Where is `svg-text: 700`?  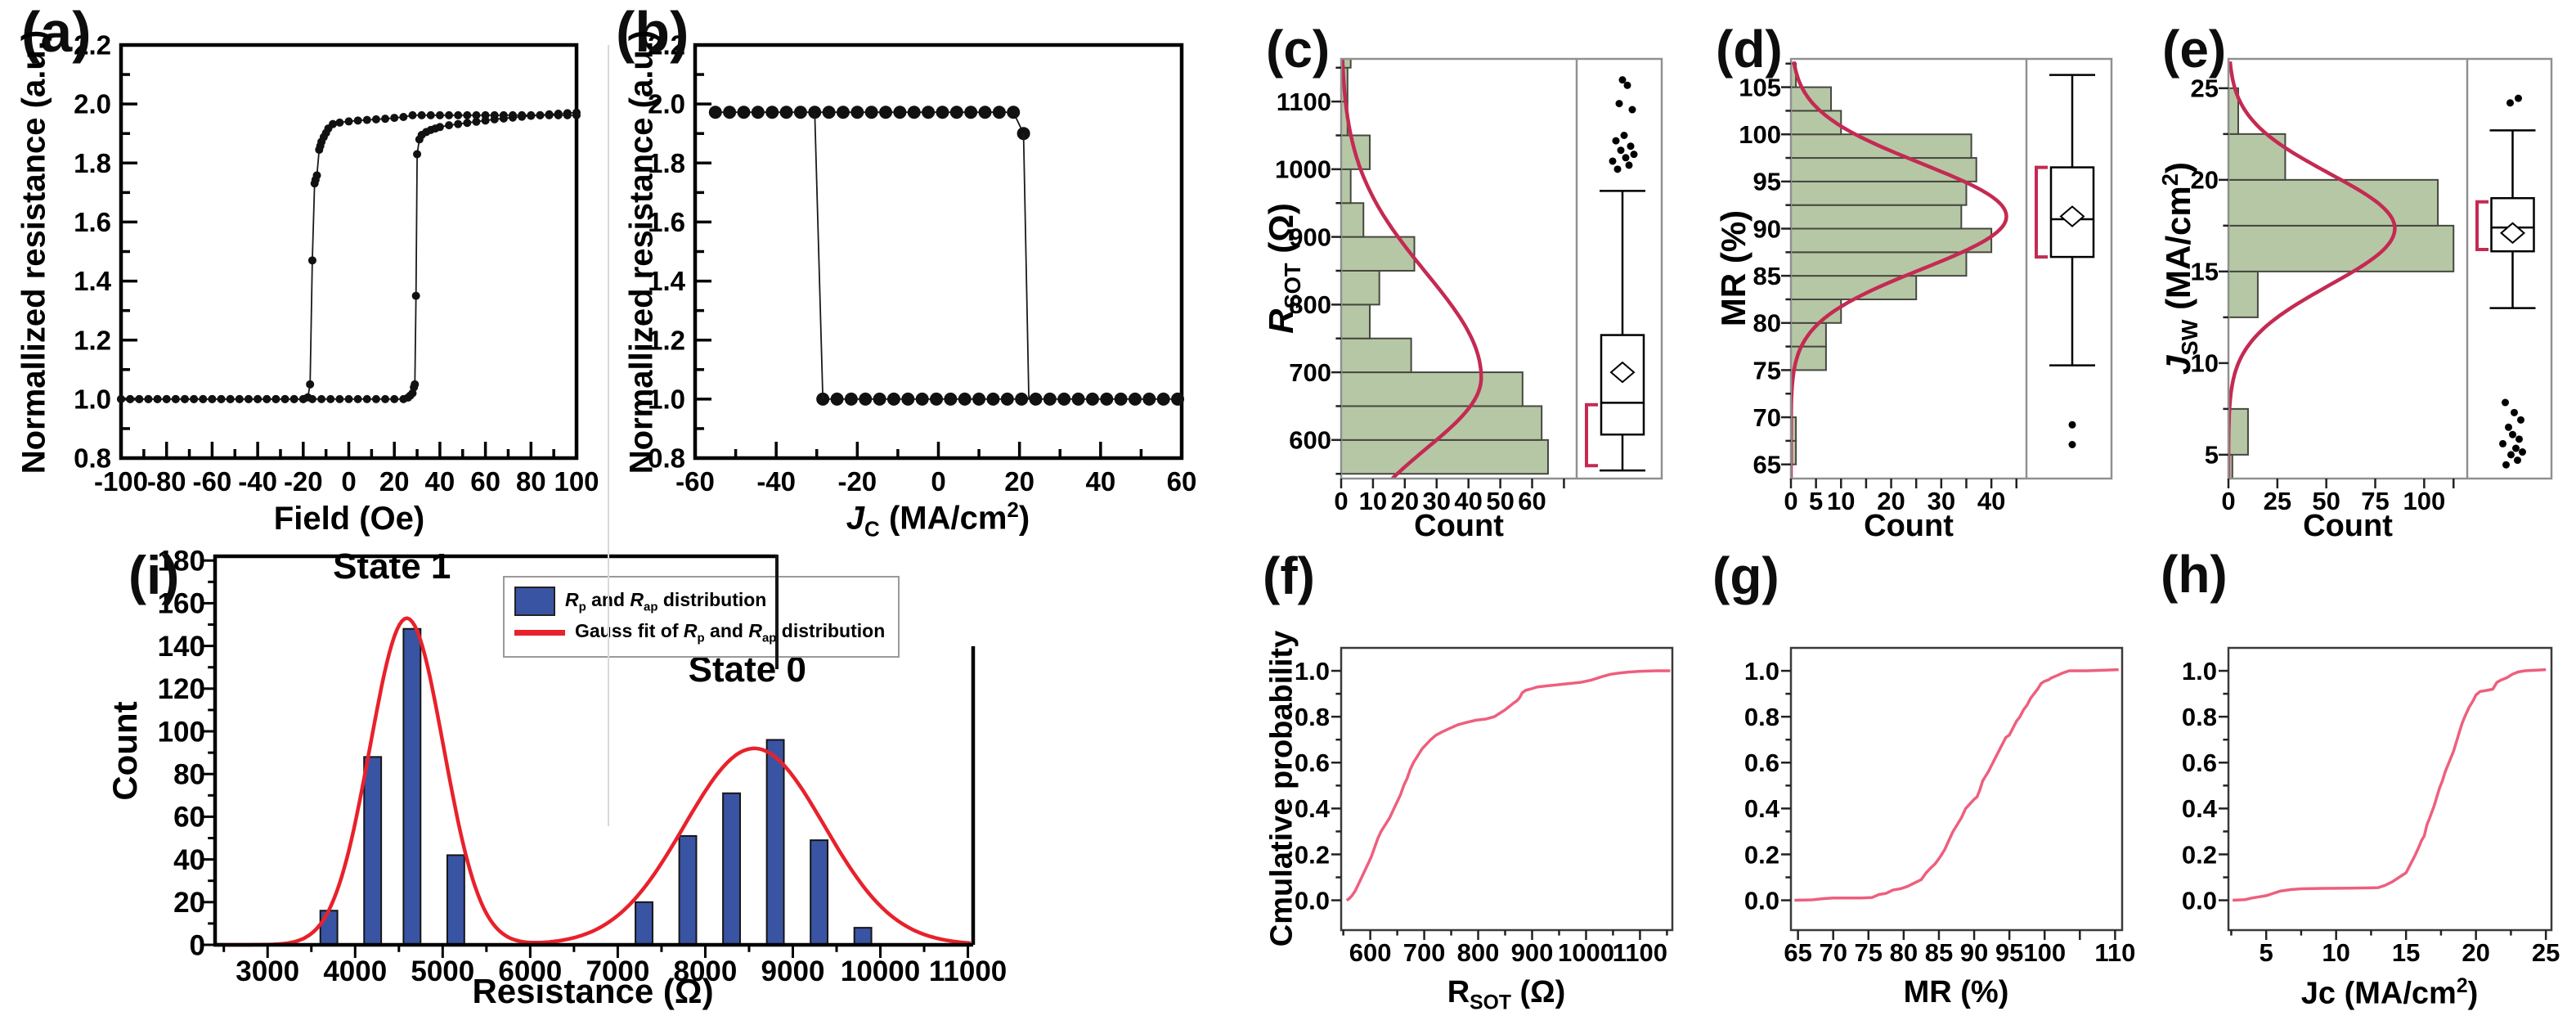
svg-text: 700 is located at coordinates (1424, 952).